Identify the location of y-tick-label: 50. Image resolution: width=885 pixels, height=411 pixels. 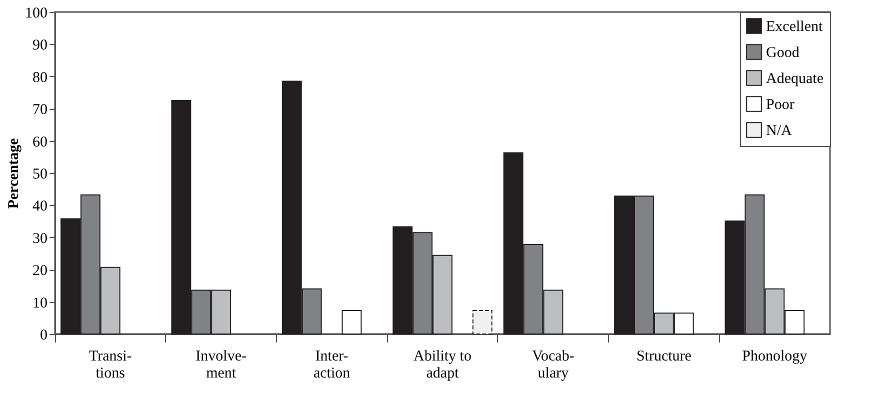
(40, 174).